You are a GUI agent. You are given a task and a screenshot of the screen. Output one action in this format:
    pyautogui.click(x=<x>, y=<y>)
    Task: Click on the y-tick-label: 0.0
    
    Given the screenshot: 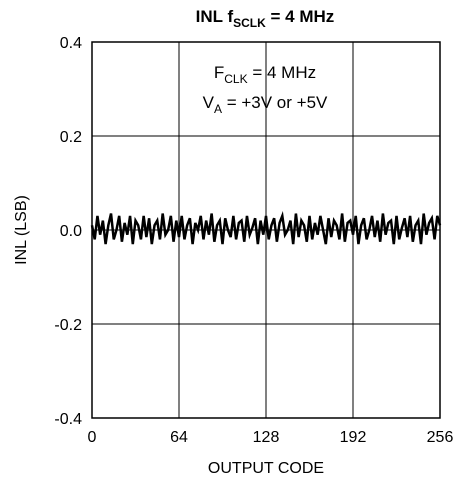 What is the action you would take?
    pyautogui.click(x=71, y=231)
    